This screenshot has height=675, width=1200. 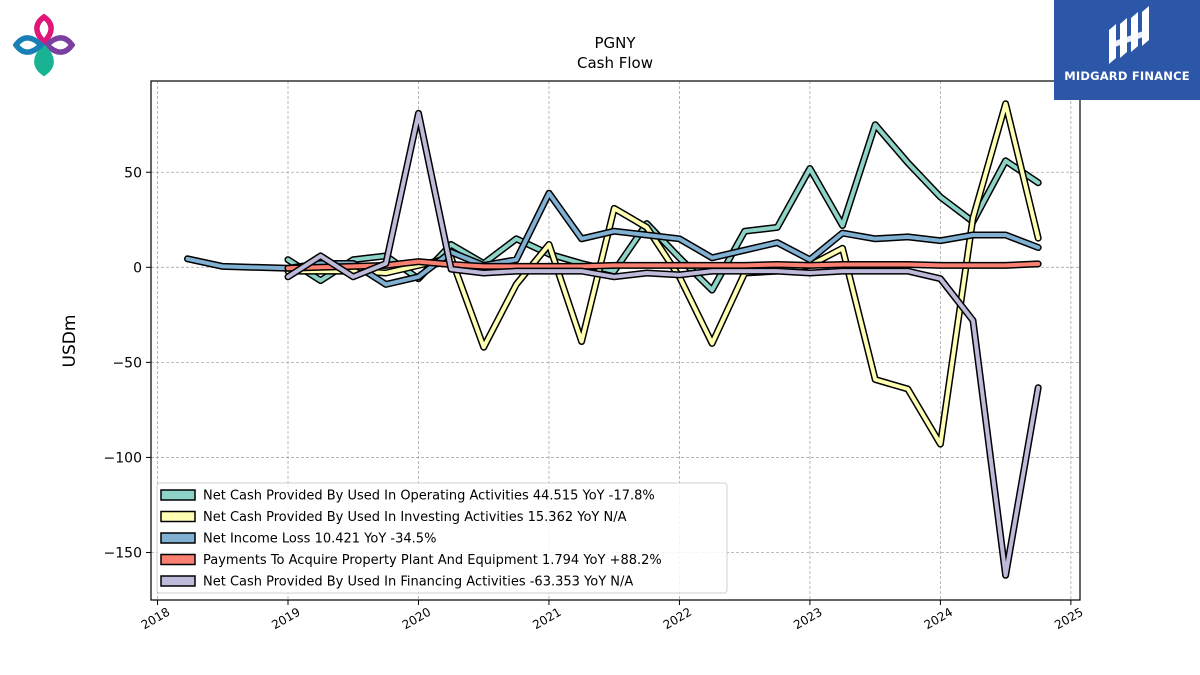 What do you see at coordinates (615, 43) in the screenshot?
I see `chart-title: PGNY` at bounding box center [615, 43].